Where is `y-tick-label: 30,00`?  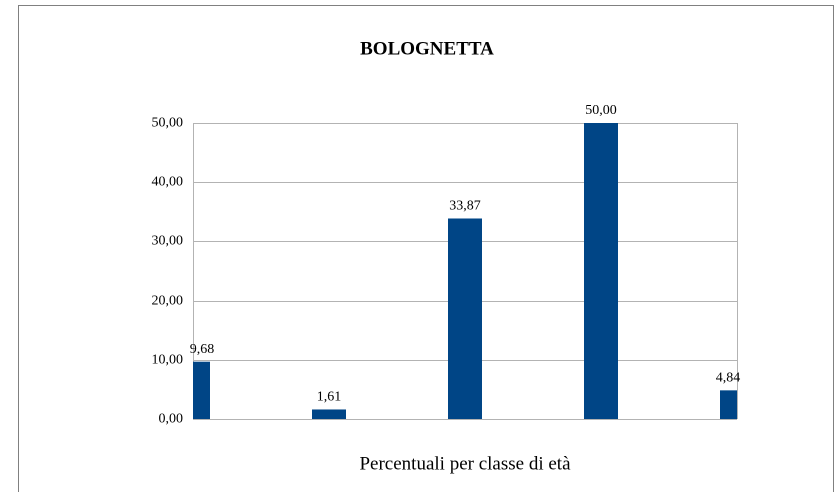 y-tick-label: 30,00 is located at coordinates (168, 241).